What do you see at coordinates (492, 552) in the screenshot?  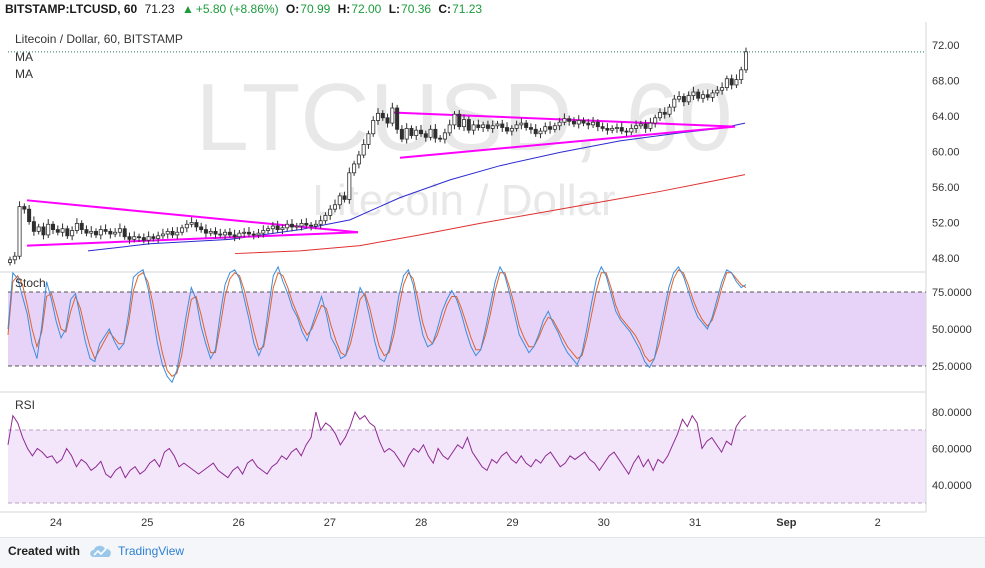 I see `footer-bar: Created with TradingView` at bounding box center [492, 552].